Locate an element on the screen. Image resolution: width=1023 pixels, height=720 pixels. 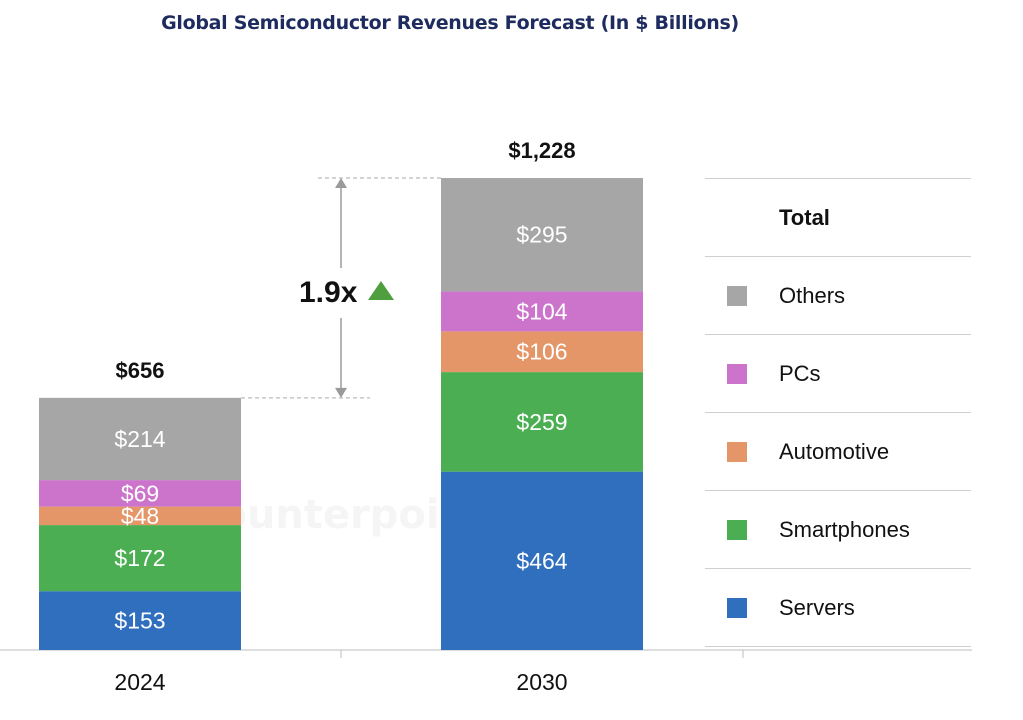
segment-label-automotive-2030: $106 is located at coordinates (541, 352).